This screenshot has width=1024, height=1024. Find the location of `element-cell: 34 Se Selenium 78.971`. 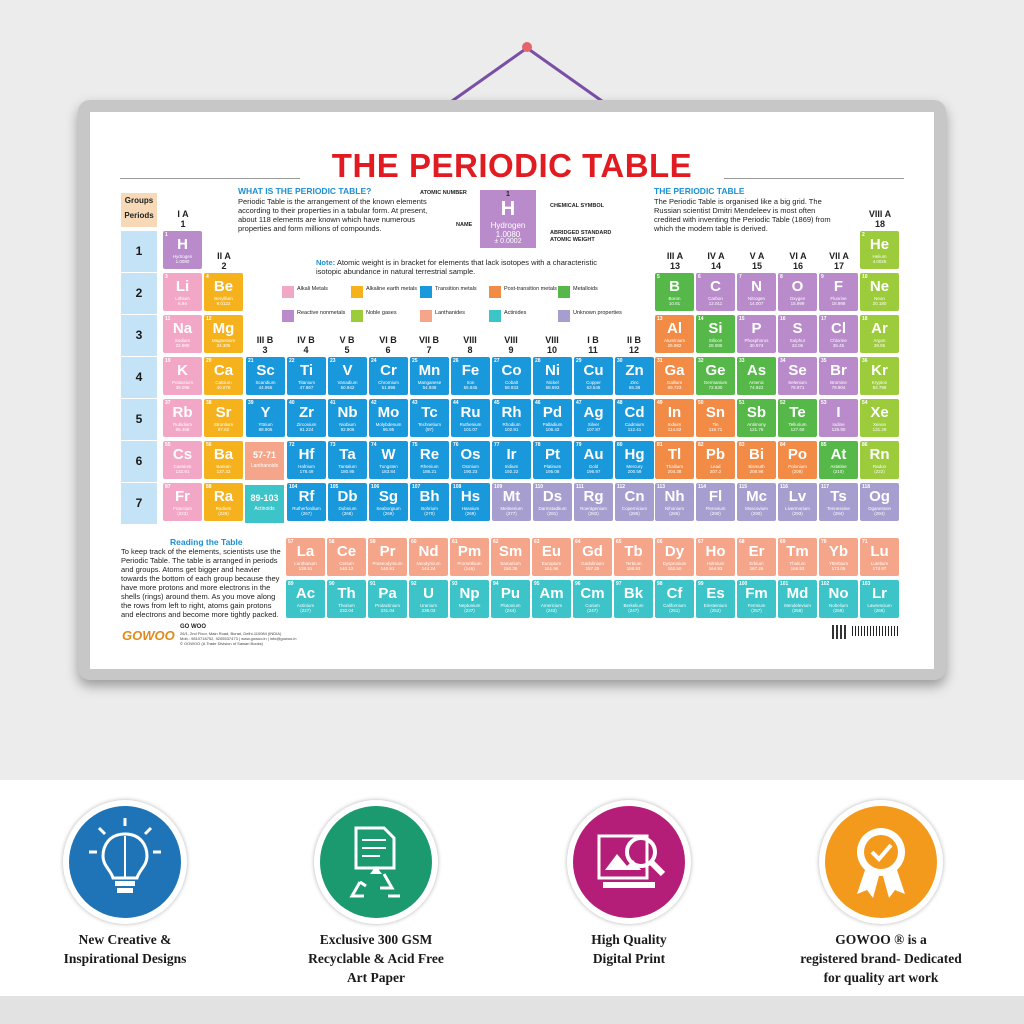

element-cell: 34 Se Selenium 78.971 is located at coordinates (797, 376).